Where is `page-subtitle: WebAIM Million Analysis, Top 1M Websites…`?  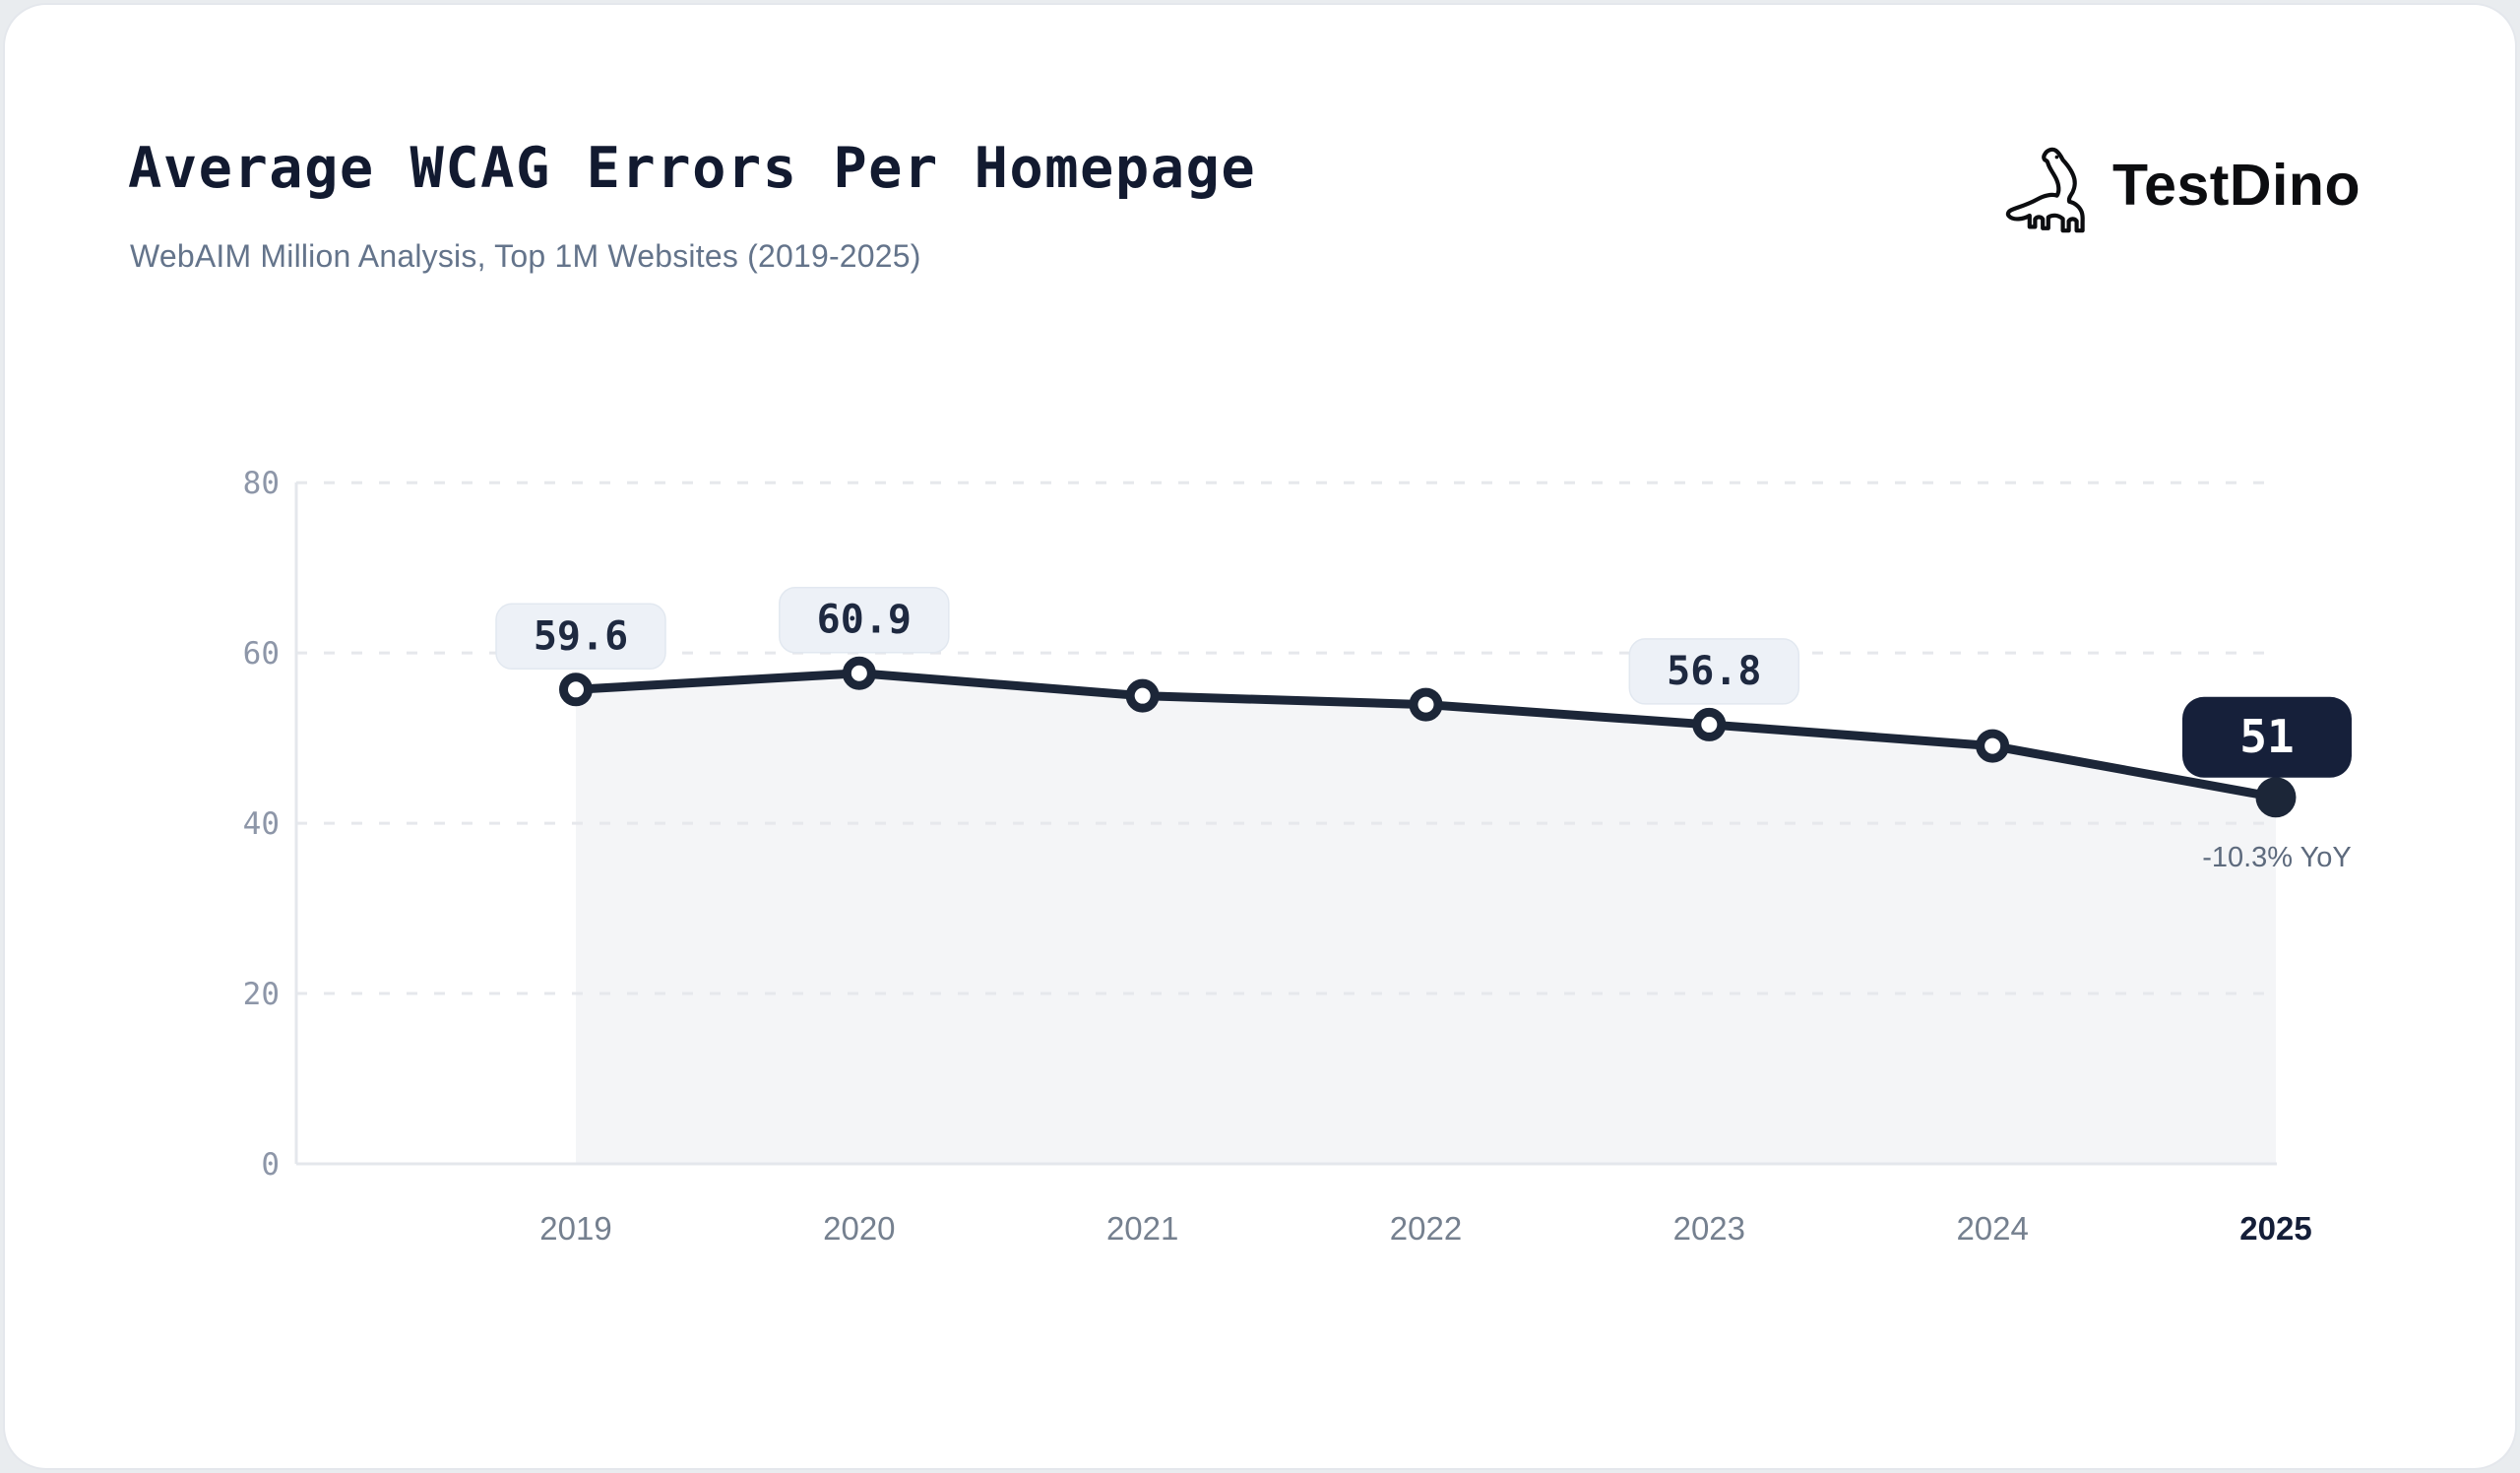
page-subtitle: WebAIM Million Analysis, Top 1M Websites… is located at coordinates (525, 256).